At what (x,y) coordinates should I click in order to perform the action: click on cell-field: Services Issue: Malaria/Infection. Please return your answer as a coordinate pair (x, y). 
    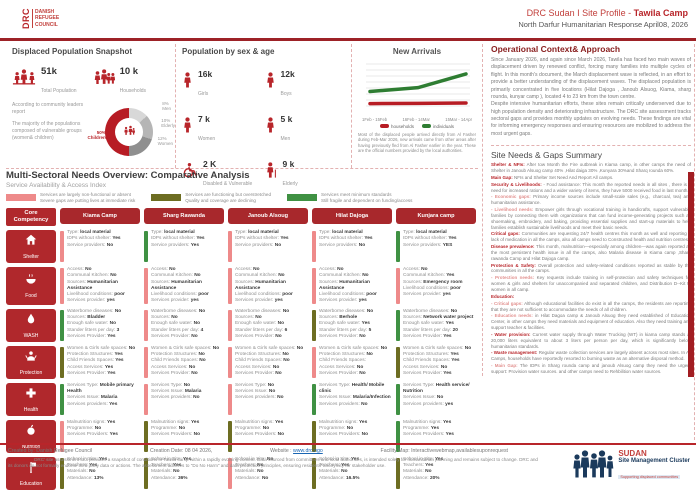
    Looking at the image, I should click on (355, 398).